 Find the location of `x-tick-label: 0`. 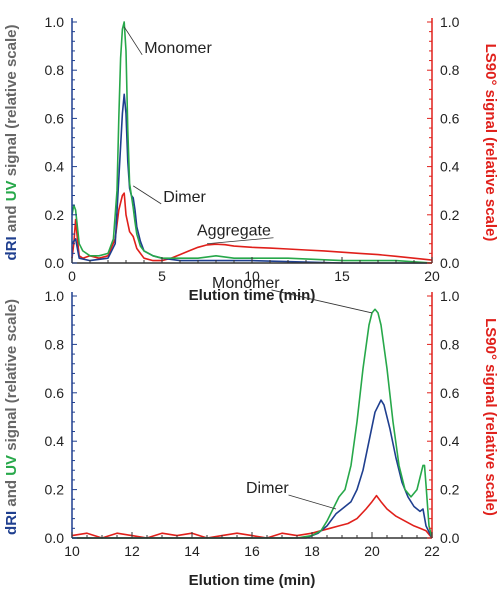

x-tick-label: 0 is located at coordinates (72, 276).